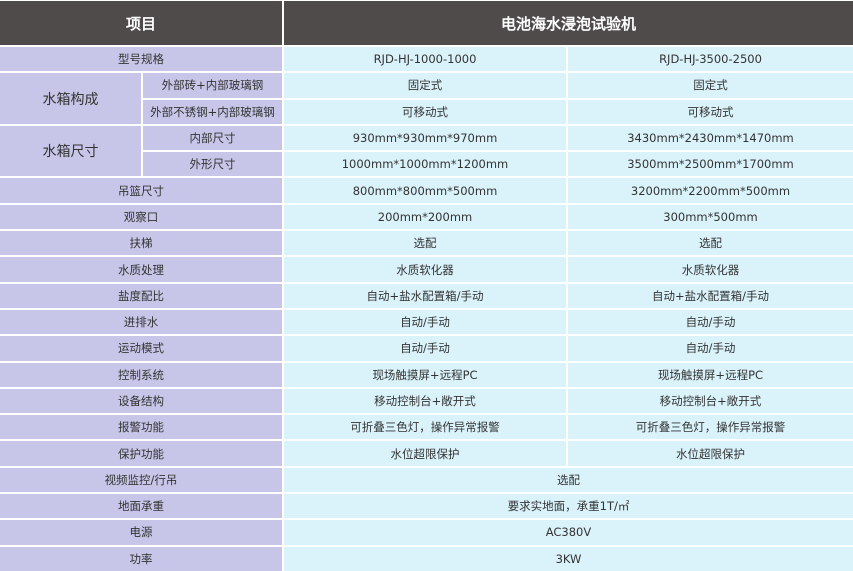  I want to click on value-b: RJD-HJ-3500-2500, so click(710, 59).